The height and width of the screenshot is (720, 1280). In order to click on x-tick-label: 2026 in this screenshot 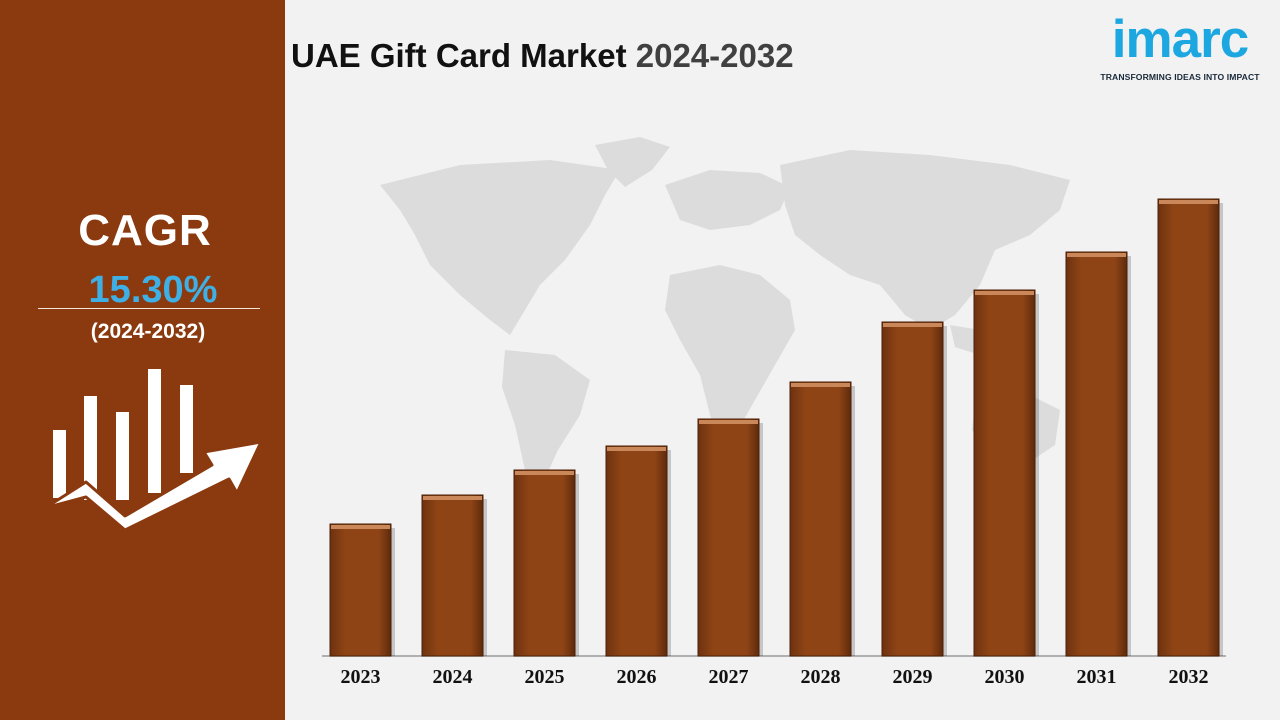, I will do `click(637, 677)`.